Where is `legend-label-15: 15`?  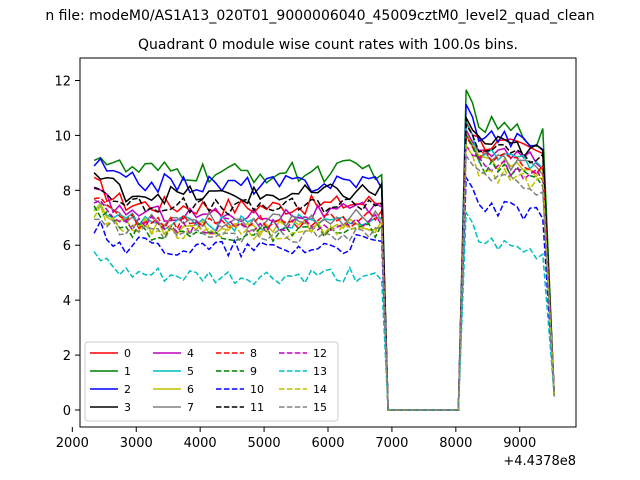
legend-label-15: 15 is located at coordinates (320, 407).